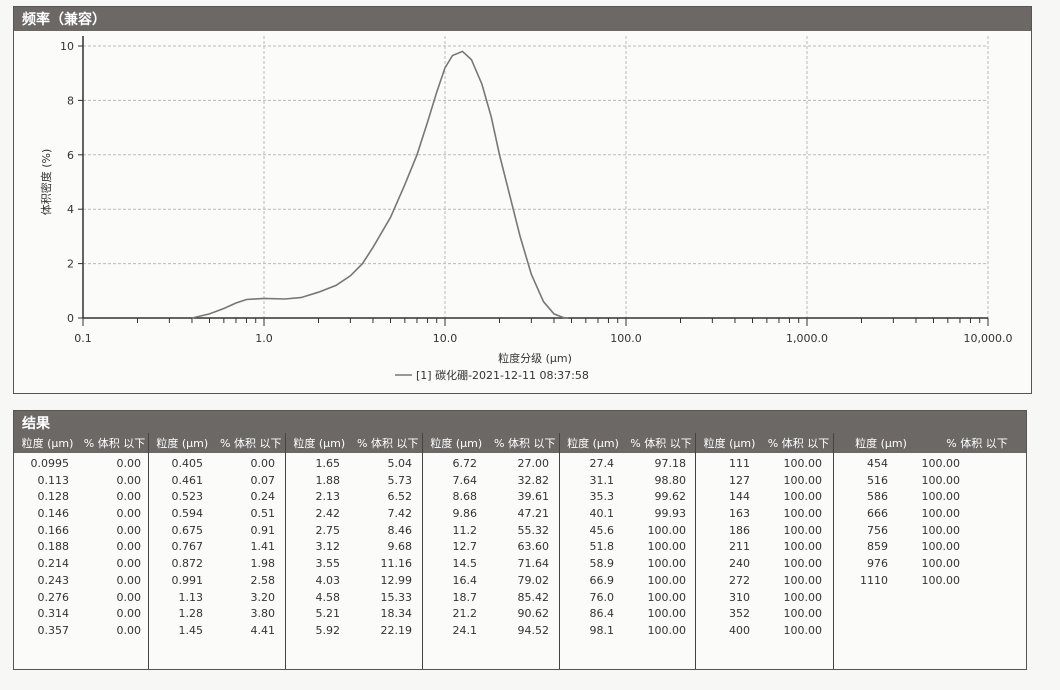 The image size is (1060, 690). I want to click on table-row: 4.03 12.99, so click(353, 581).